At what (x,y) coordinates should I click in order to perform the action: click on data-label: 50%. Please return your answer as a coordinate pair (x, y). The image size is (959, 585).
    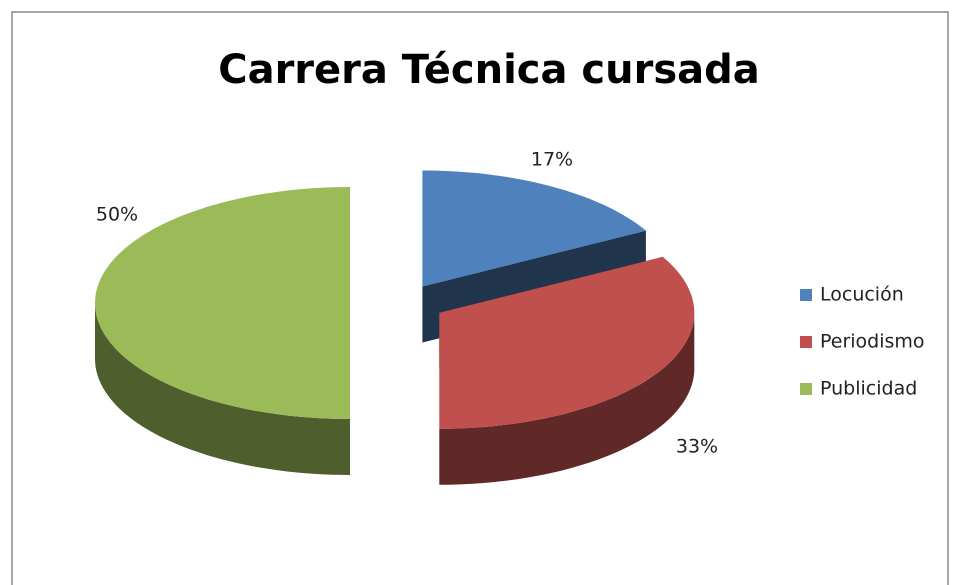
    Looking at the image, I should click on (117, 215).